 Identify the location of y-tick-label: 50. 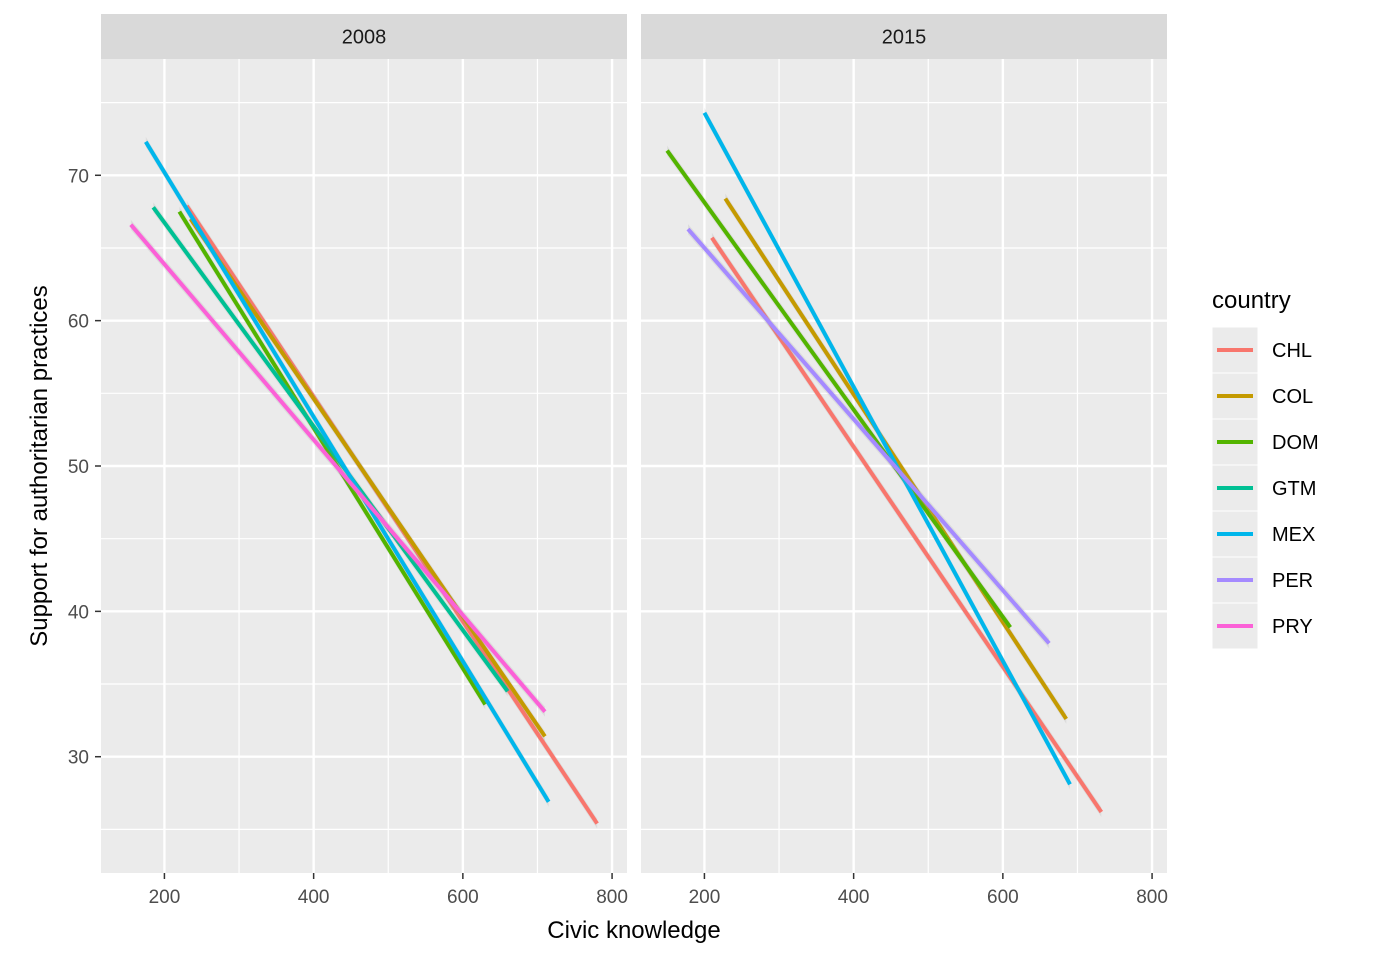
(78, 467).